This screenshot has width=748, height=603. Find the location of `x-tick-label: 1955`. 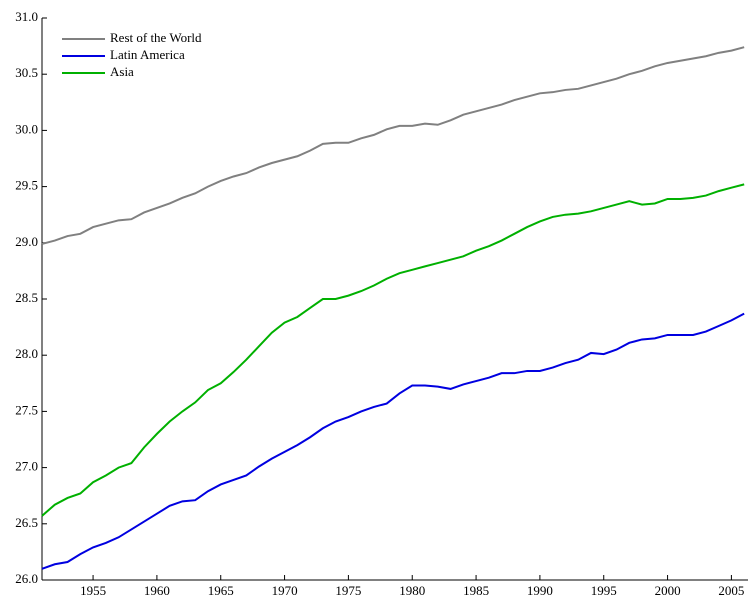

x-tick-label: 1955 is located at coordinates (93, 590).